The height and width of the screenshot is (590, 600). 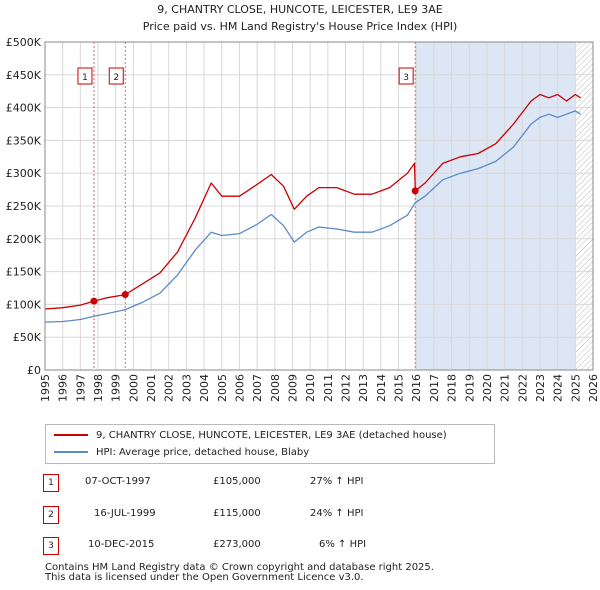 I want to click on y-tick-label: £350K, so click(x=24, y=140).